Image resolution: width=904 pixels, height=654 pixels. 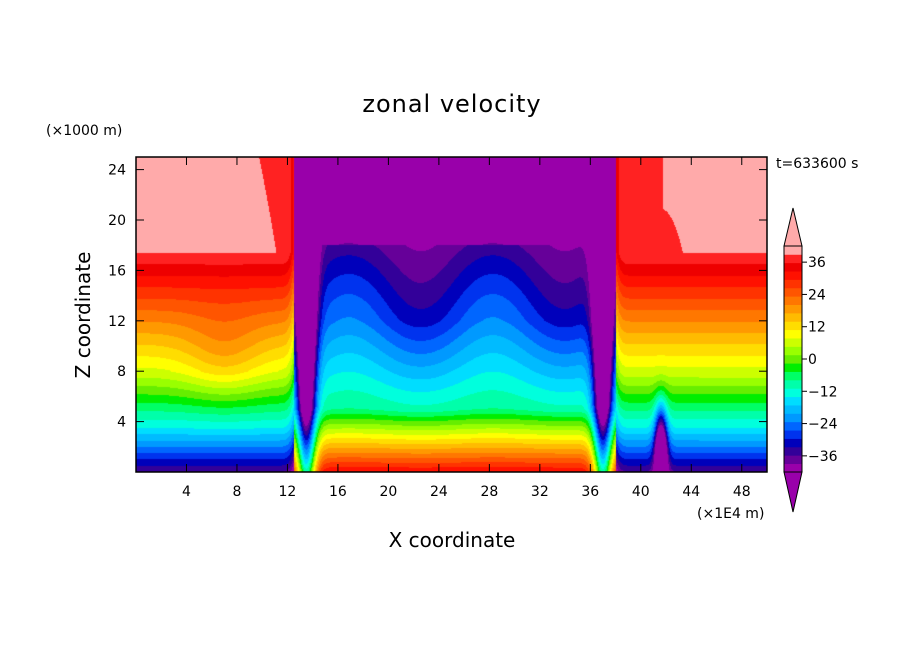 What do you see at coordinates (817, 263) in the screenshot?
I see `colorbar-tick-label: 36` at bounding box center [817, 263].